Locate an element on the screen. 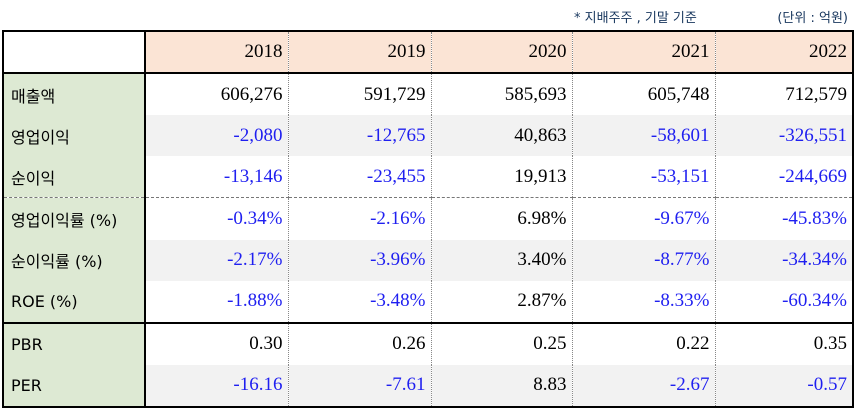 This screenshot has width=856, height=411. year-header: 2020 is located at coordinates (501, 53).